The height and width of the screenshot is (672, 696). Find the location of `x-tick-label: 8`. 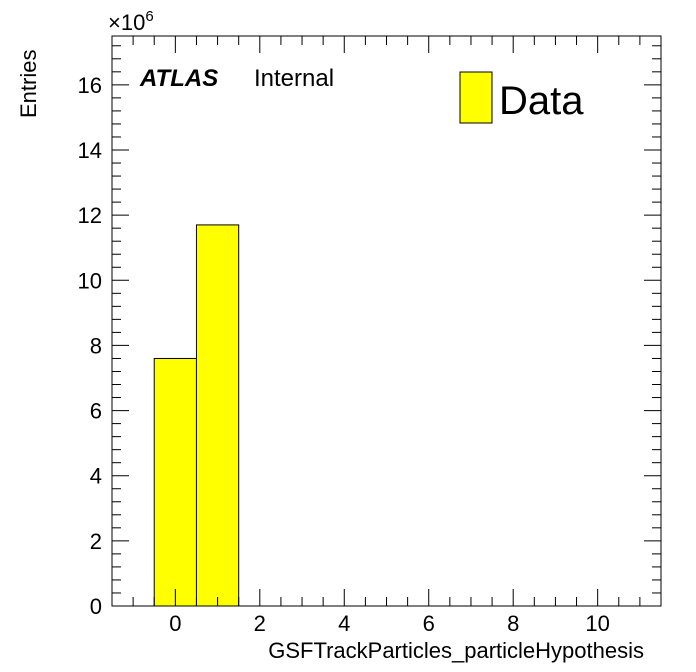

x-tick-label: 8 is located at coordinates (513, 623).